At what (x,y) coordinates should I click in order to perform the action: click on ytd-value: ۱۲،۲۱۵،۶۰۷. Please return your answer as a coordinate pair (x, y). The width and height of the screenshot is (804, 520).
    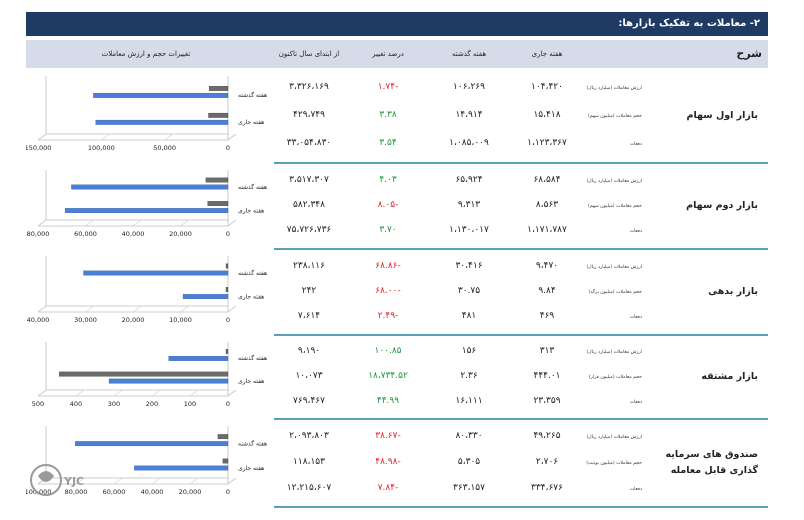
    Looking at the image, I should click on (309, 487).